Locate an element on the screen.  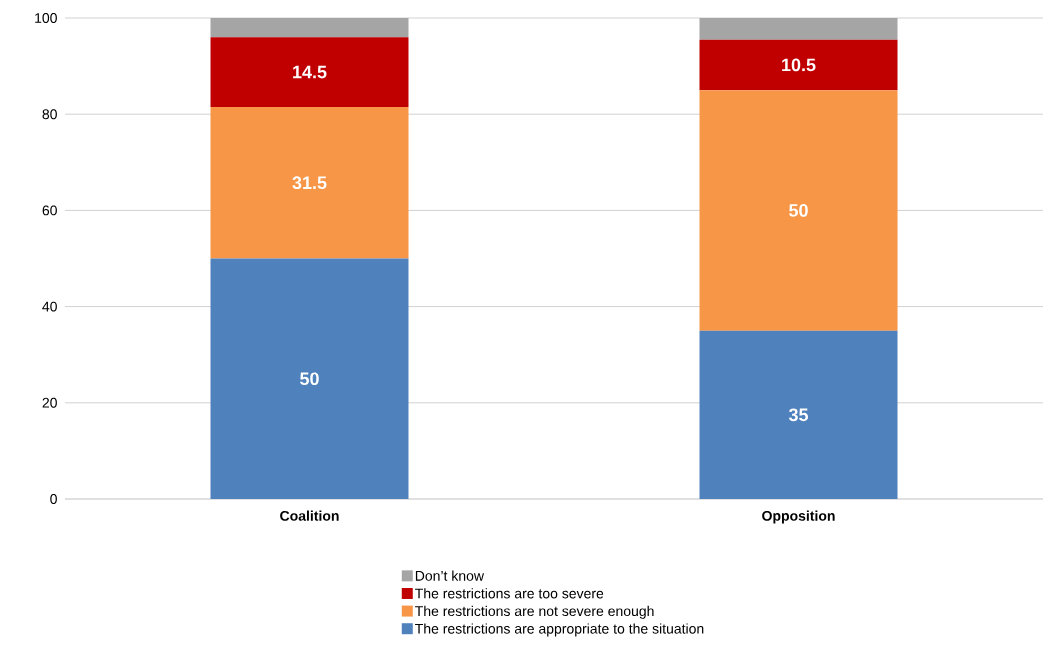
legend-label: The restrictions are not severe enough is located at coordinates (534, 612).